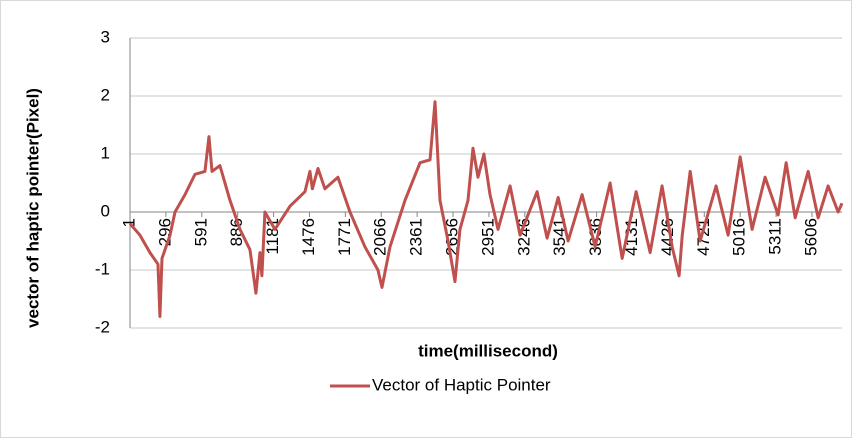  I want to click on x-tick-label: 1, so click(128, 222).